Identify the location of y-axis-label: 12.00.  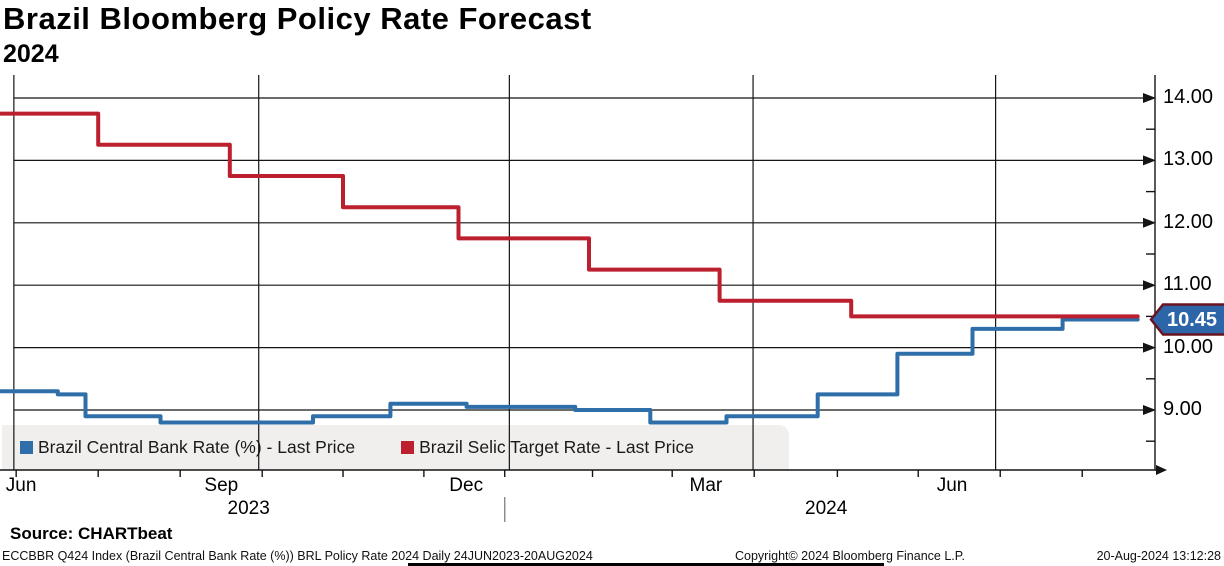
(1188, 221).